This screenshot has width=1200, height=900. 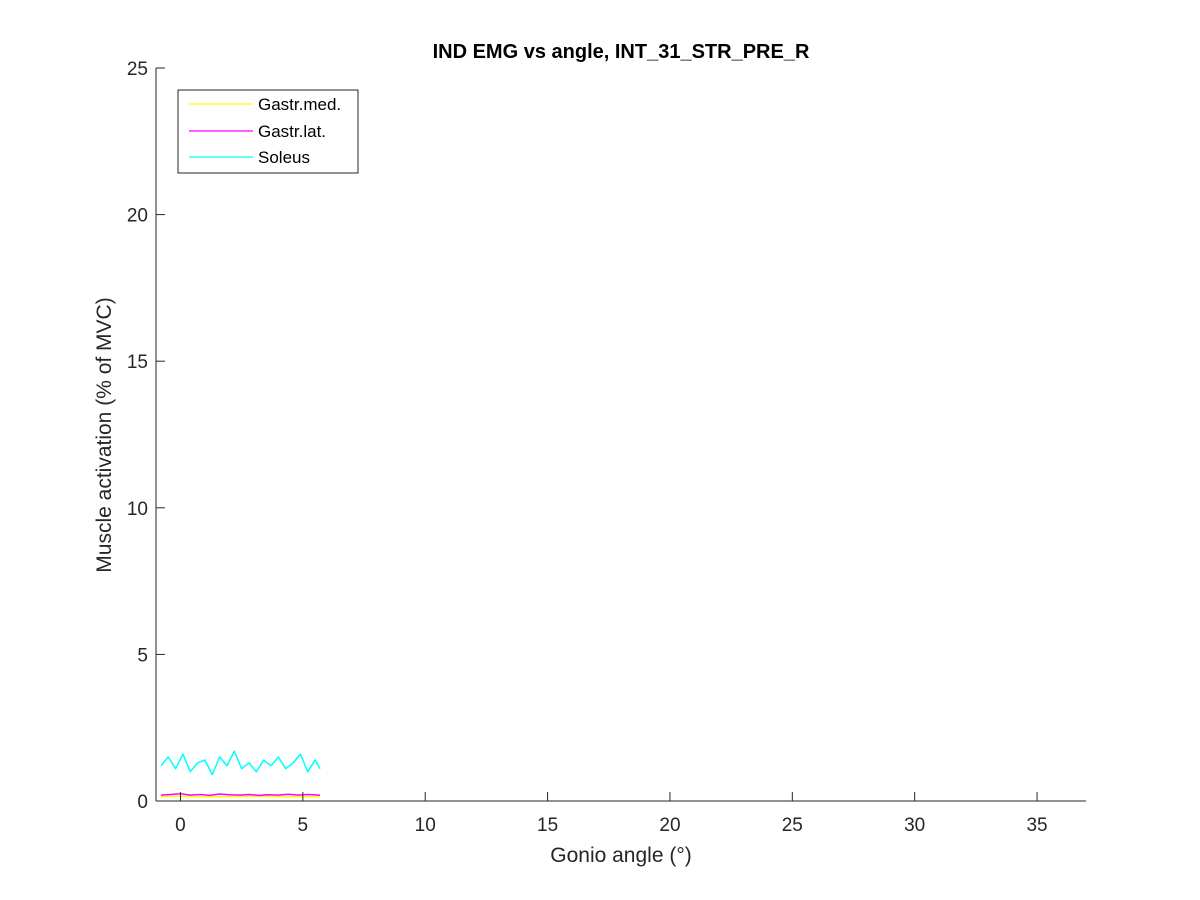 I want to click on legend-label-gastr-lat: Gastr.lat., so click(x=292, y=131).